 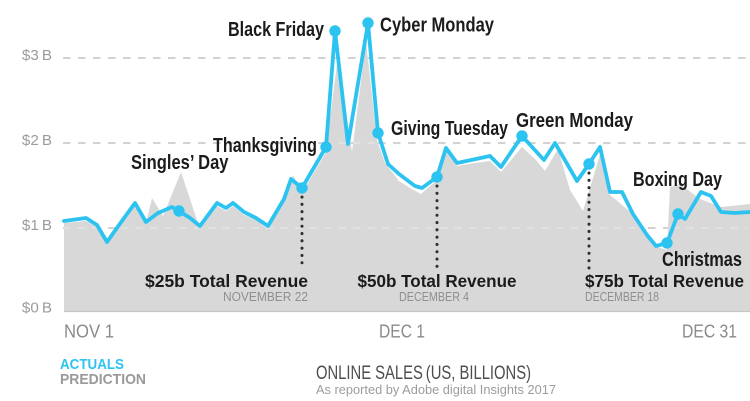 What do you see at coordinates (37, 308) in the screenshot?
I see `svg-text: $0 B` at bounding box center [37, 308].